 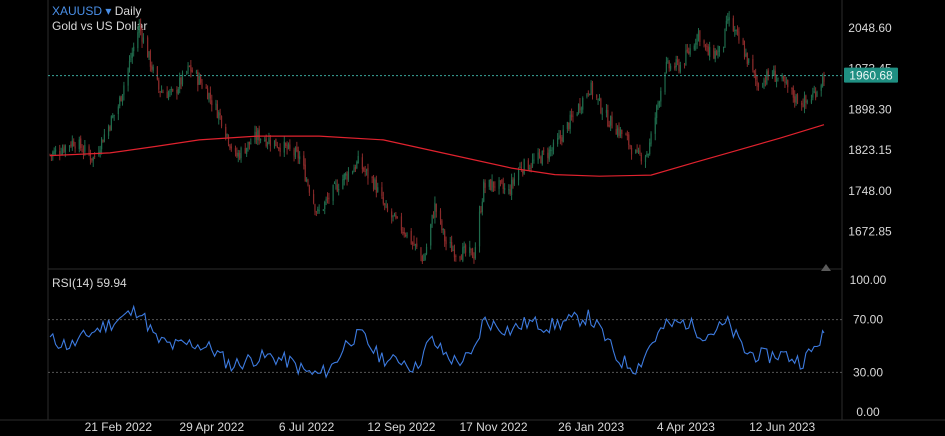 What do you see at coordinates (77, 11) in the screenshot?
I see `symbol-name: XAUUSD` at bounding box center [77, 11].